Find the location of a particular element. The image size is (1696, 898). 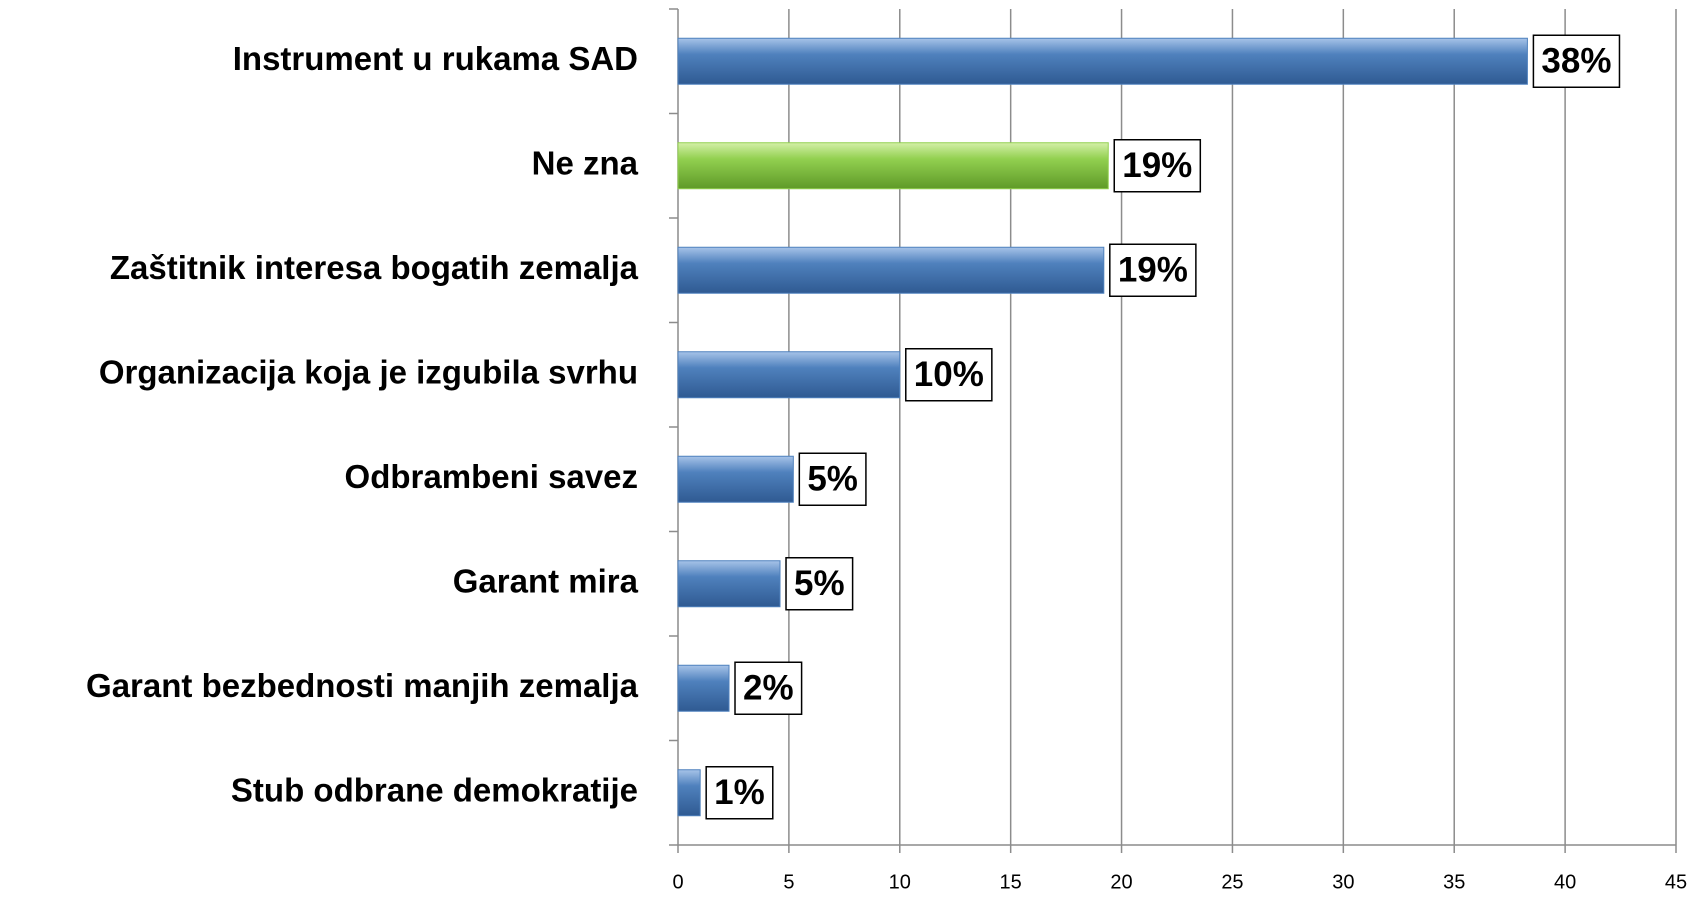

category-label: Ne zna is located at coordinates (585, 162).